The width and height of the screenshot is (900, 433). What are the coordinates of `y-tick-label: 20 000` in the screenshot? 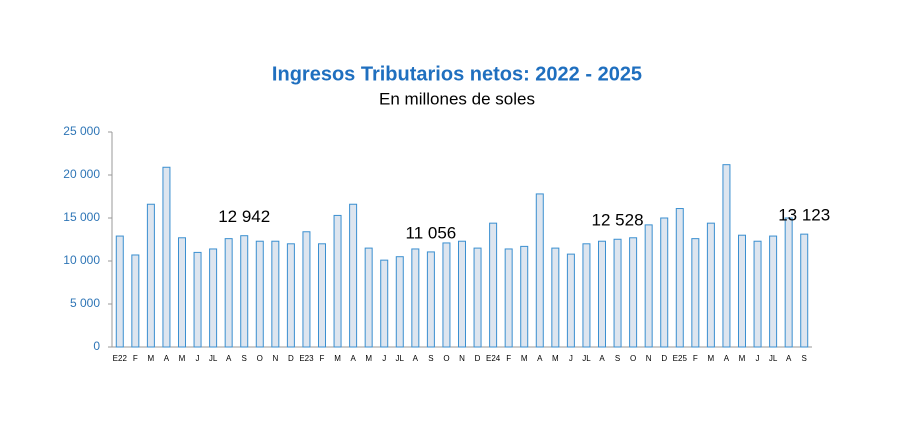 It's located at (81, 174).